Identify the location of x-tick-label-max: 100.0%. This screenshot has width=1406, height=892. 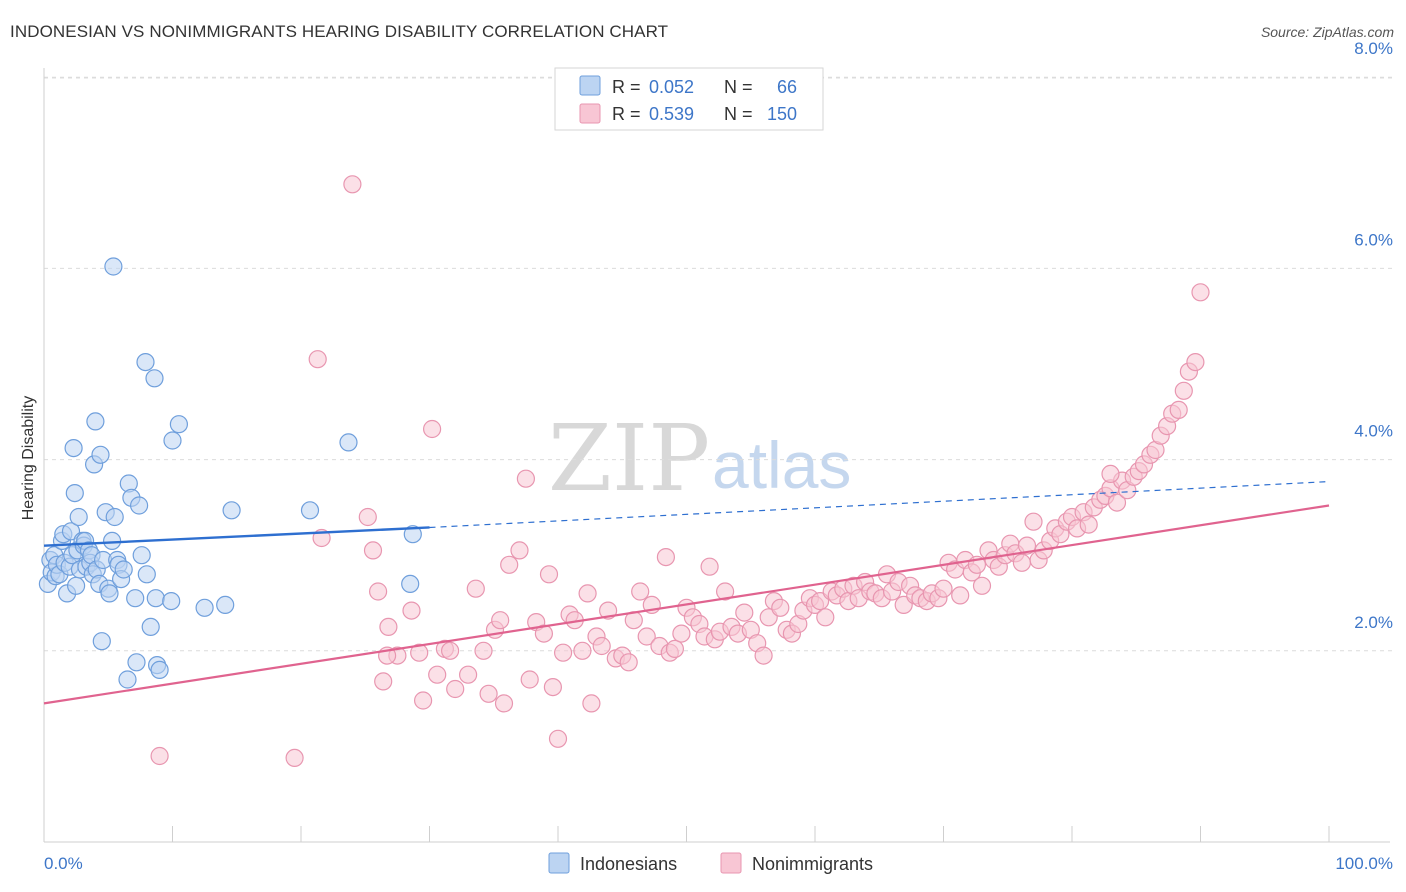
(1364, 863).